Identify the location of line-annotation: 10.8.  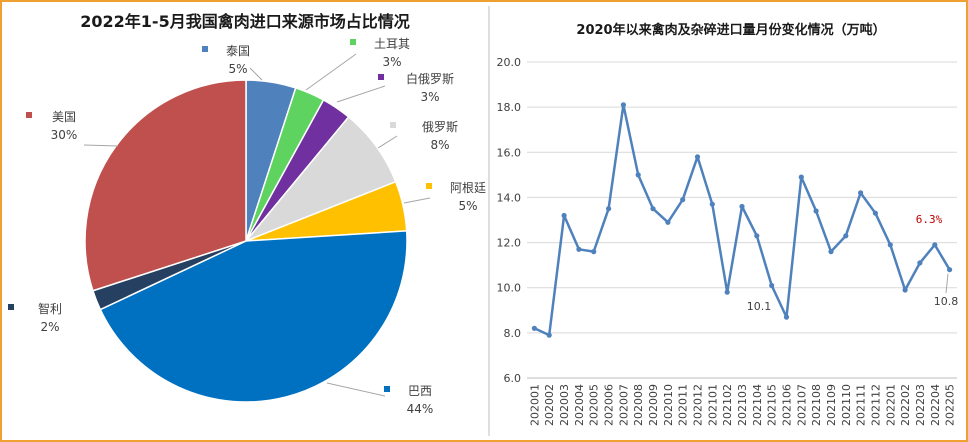
(946, 301).